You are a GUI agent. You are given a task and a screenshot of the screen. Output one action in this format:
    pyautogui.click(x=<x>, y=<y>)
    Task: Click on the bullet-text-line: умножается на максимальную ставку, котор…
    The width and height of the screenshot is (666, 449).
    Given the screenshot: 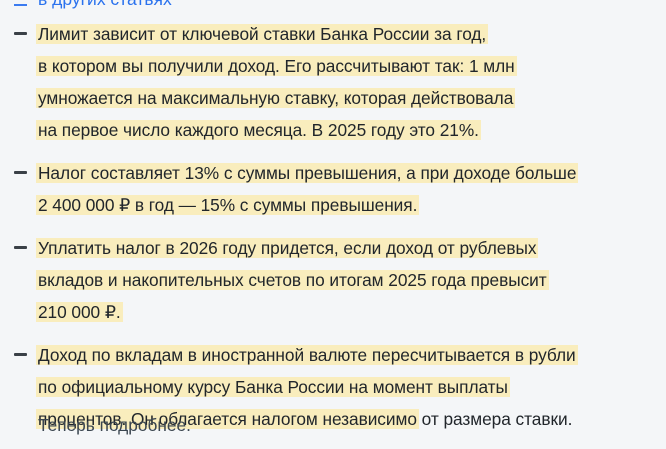 What is the action you would take?
    pyautogui.click(x=352, y=98)
    